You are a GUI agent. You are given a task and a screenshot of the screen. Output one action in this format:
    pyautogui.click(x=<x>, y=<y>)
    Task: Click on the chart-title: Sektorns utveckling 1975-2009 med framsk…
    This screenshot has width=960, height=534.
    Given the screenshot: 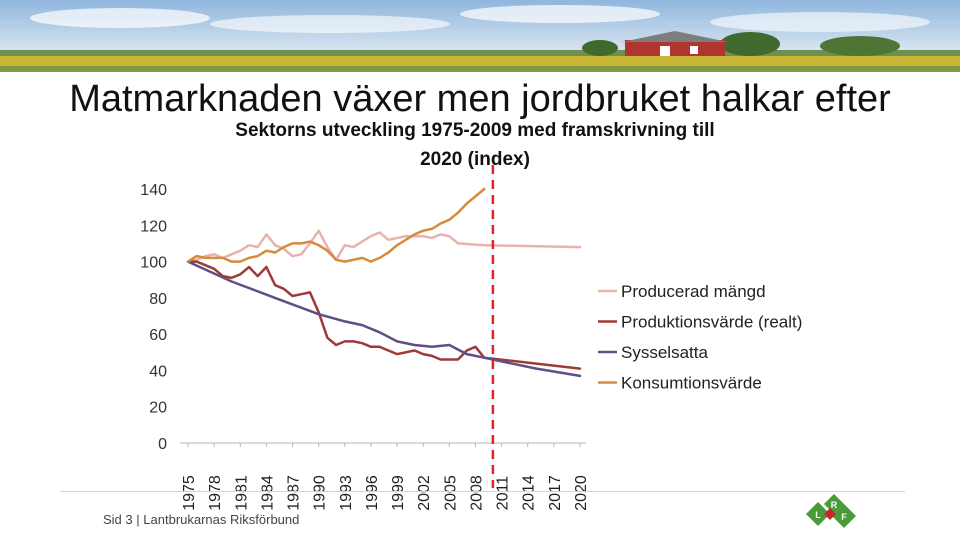 What is the action you would take?
    pyautogui.click(x=475, y=145)
    